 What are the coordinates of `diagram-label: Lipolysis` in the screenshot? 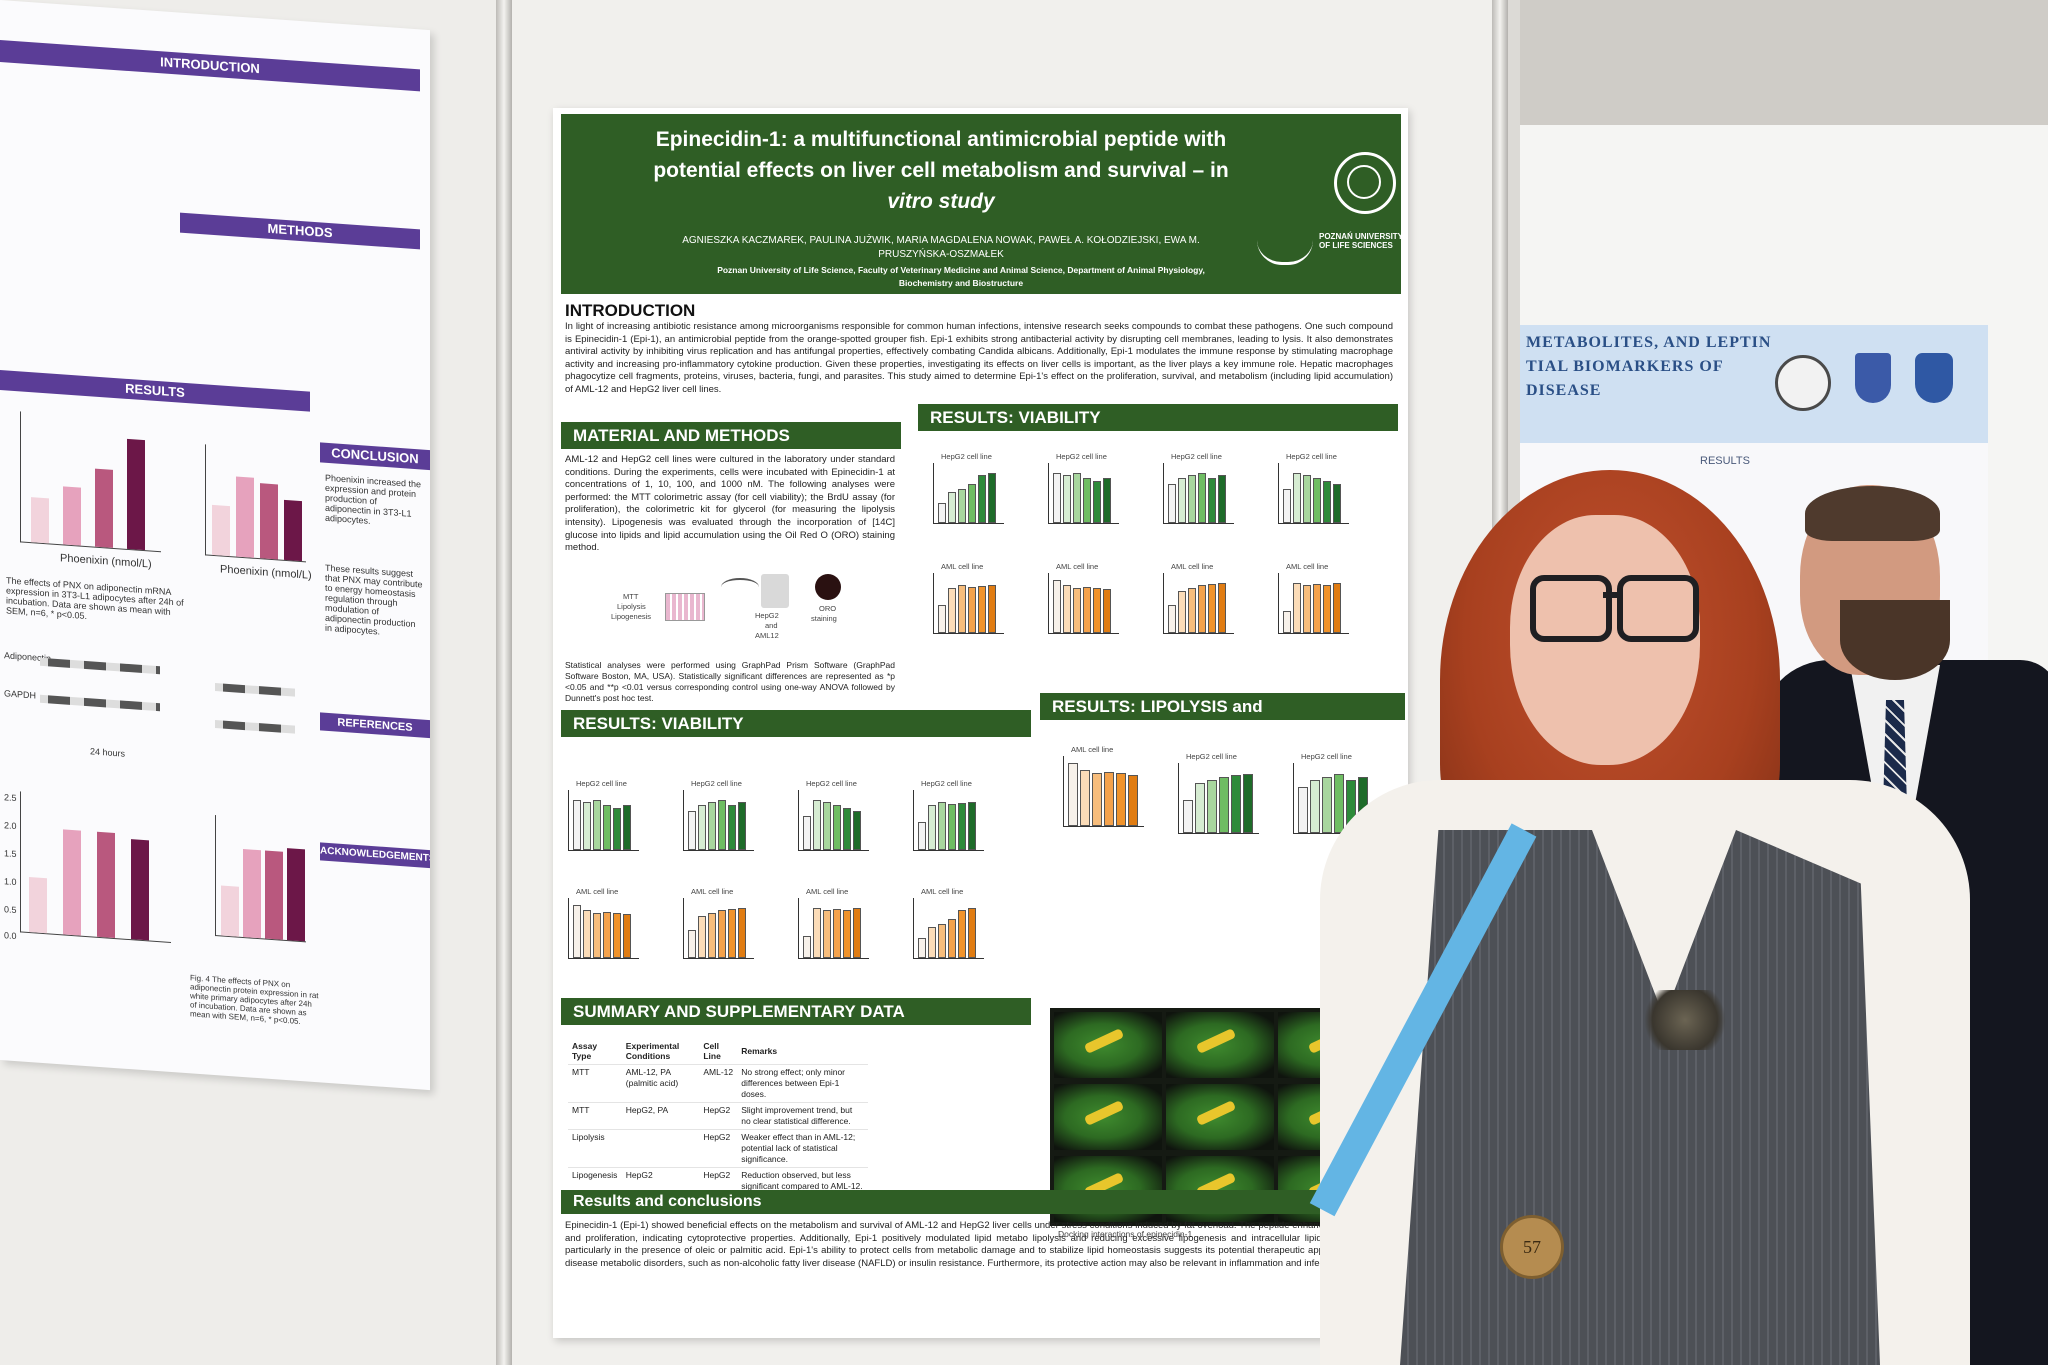 It's located at (631, 606).